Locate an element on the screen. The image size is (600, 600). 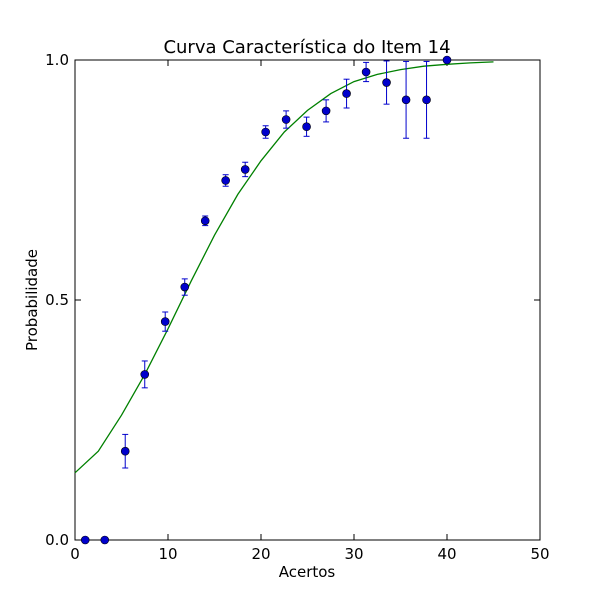
y-tick-label: 1.0 is located at coordinates (57, 60).